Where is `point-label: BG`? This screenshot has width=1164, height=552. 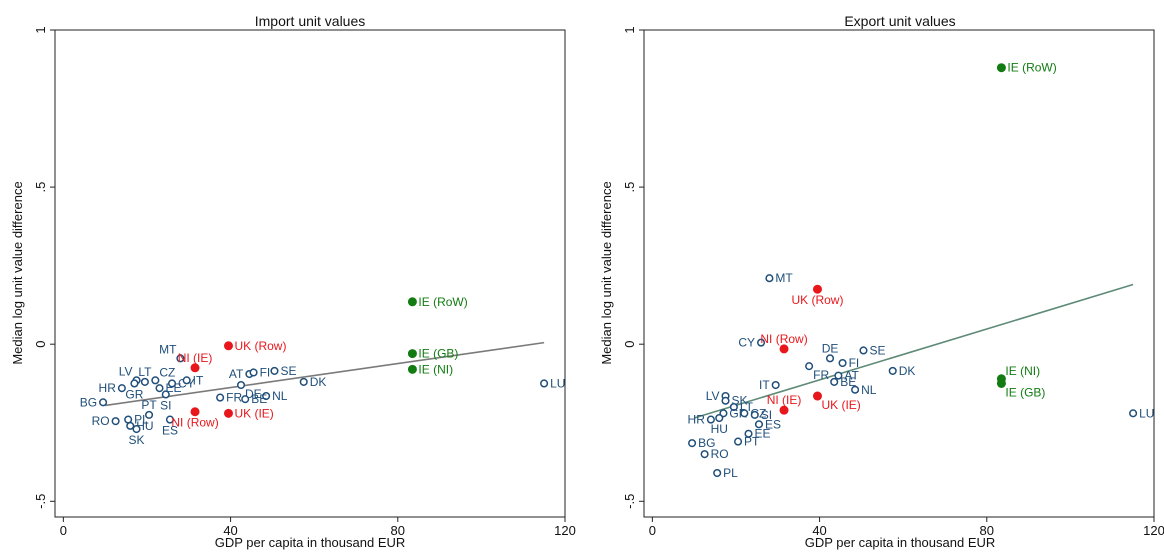
point-label: BG is located at coordinates (706, 443).